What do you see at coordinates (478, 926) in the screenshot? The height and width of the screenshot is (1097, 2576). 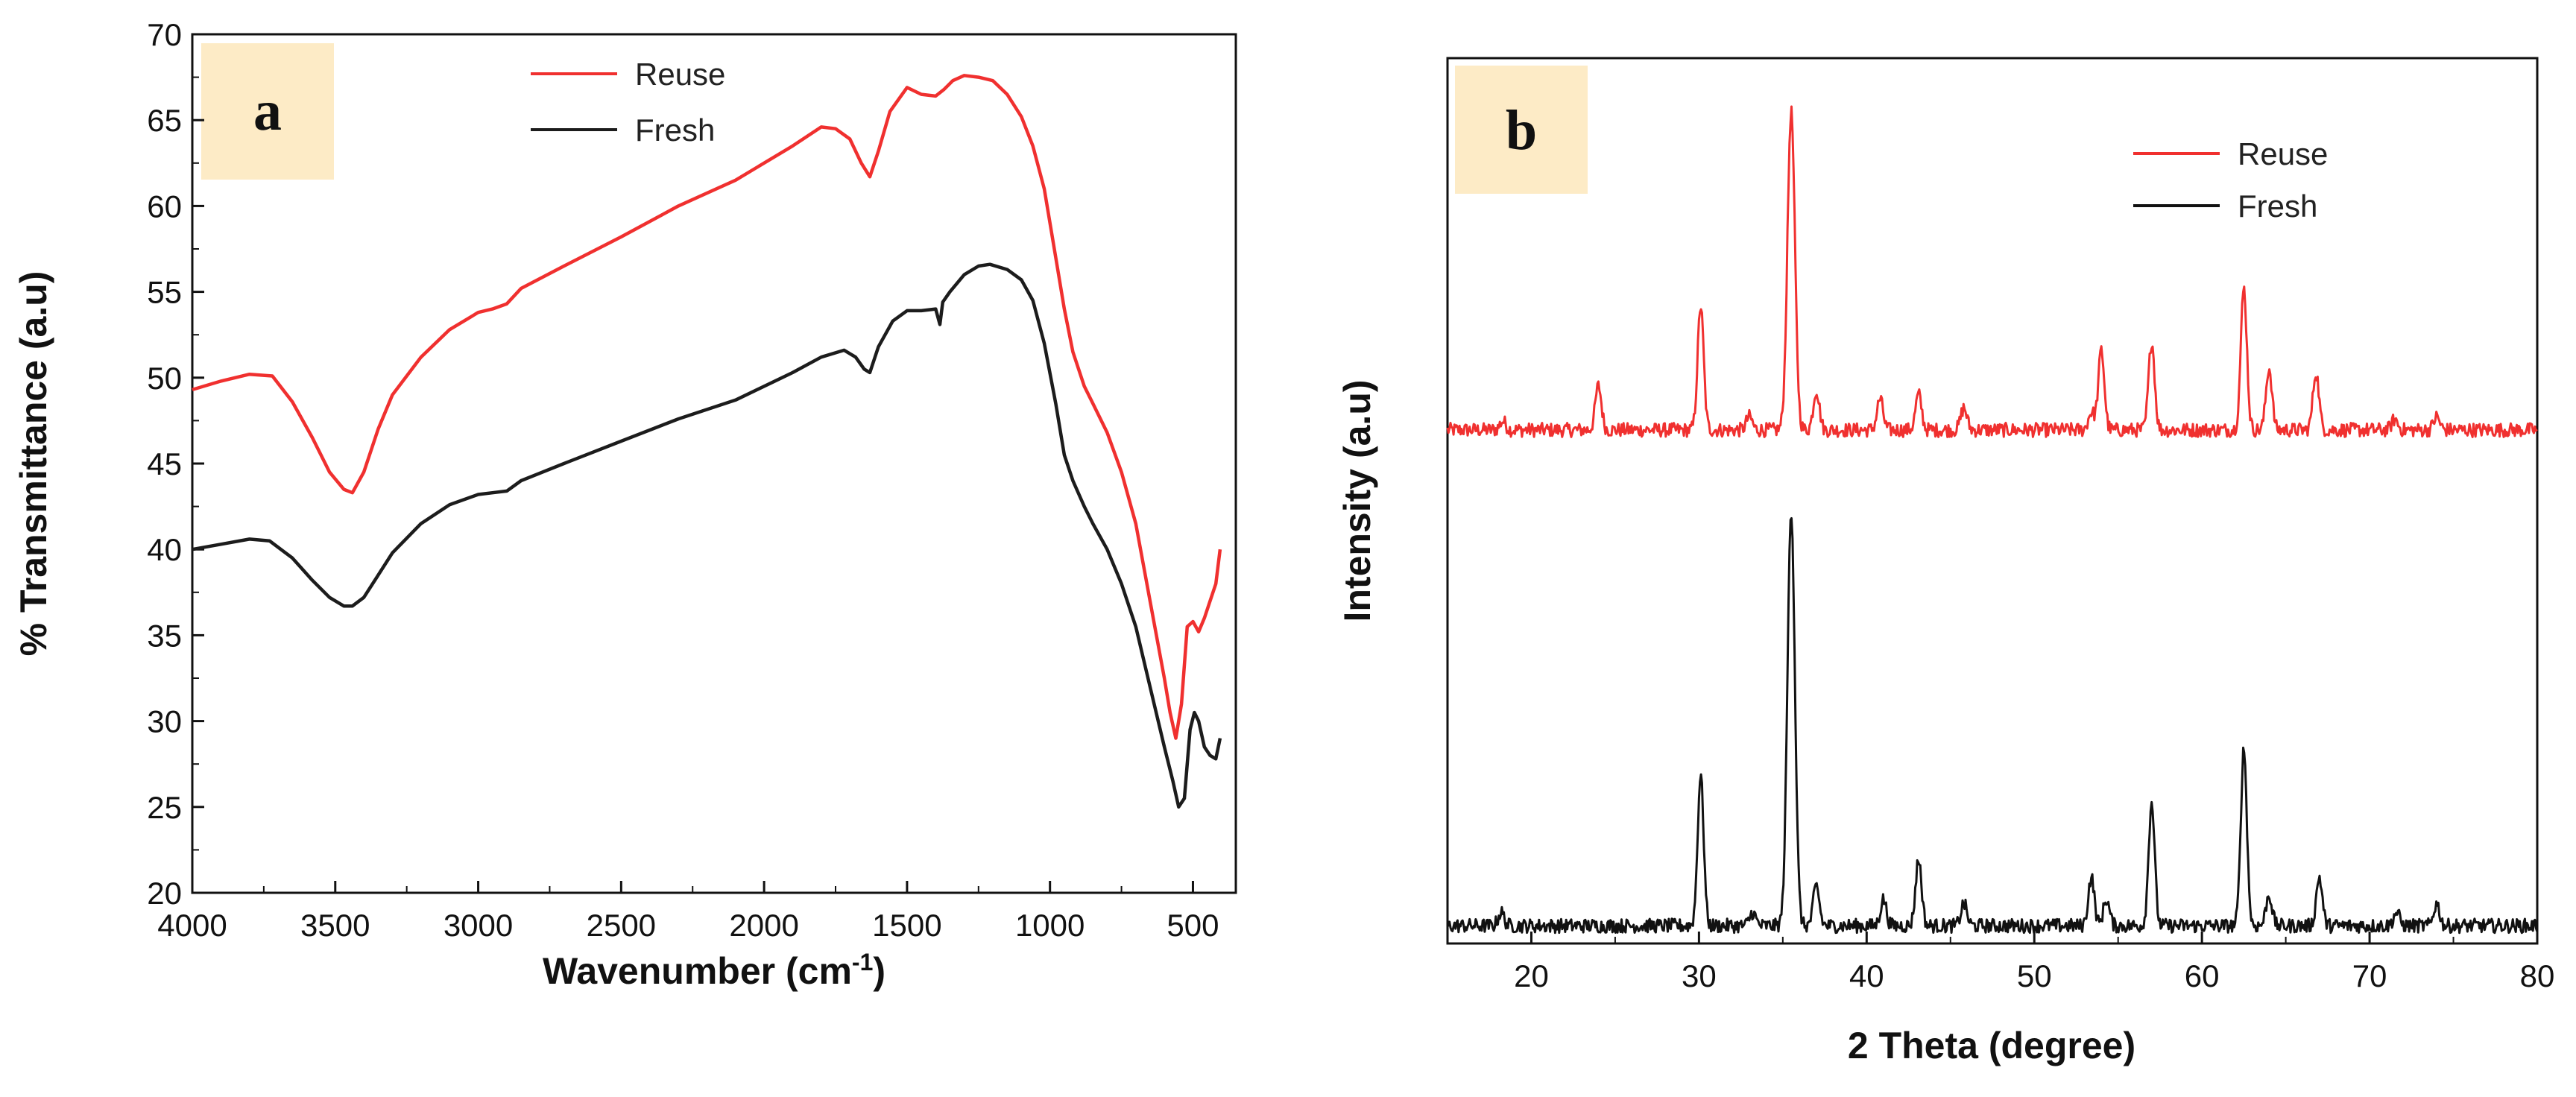 I see `x-tick-label: 3000` at bounding box center [478, 926].